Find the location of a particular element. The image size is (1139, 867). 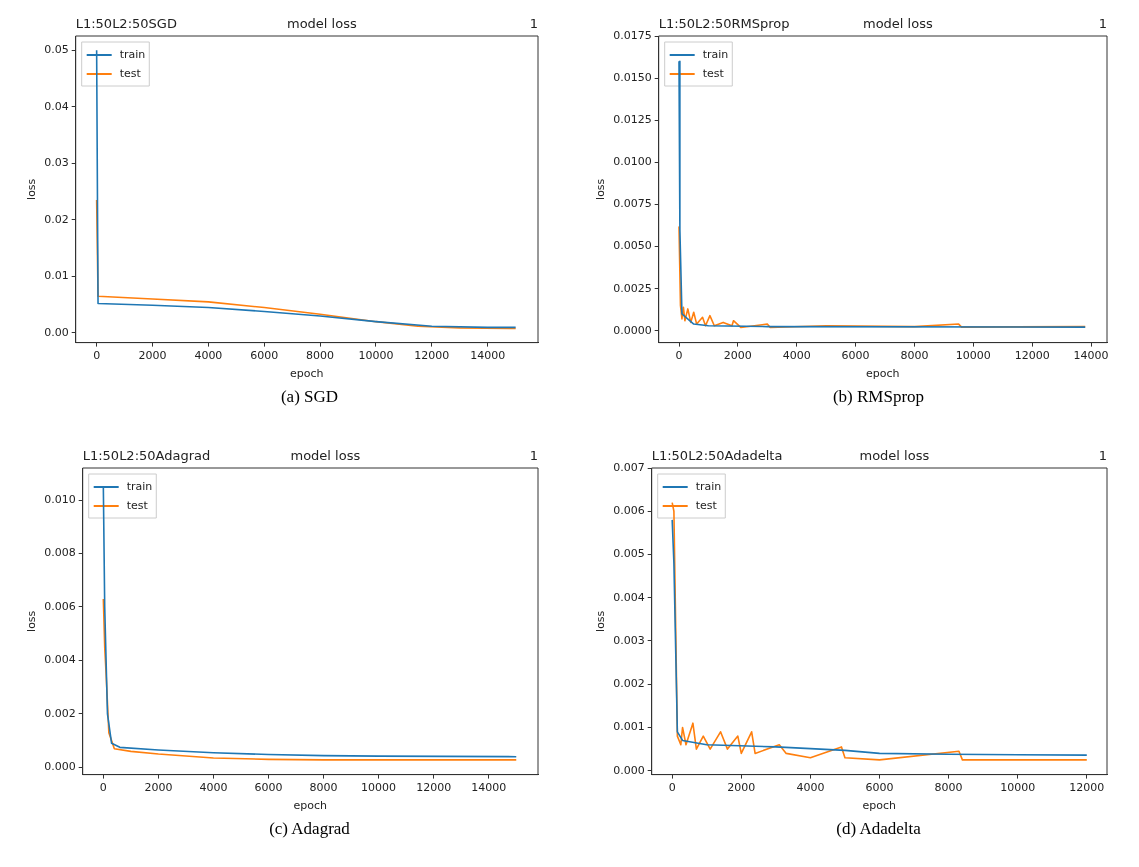

y-tick-label: 0.0175 is located at coordinates (632, 35).